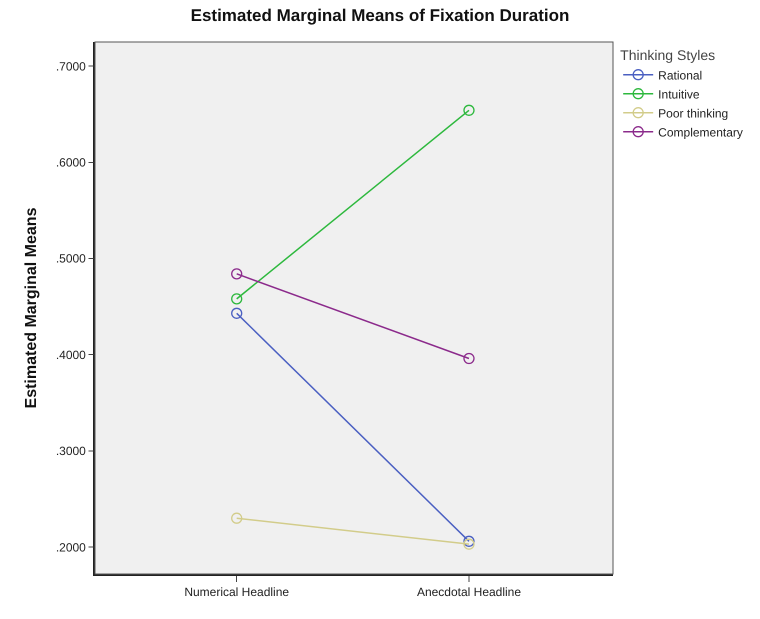 The image size is (760, 619). Describe the element at coordinates (237, 592) in the screenshot. I see `x-tick-label: Numerical Headline` at that location.